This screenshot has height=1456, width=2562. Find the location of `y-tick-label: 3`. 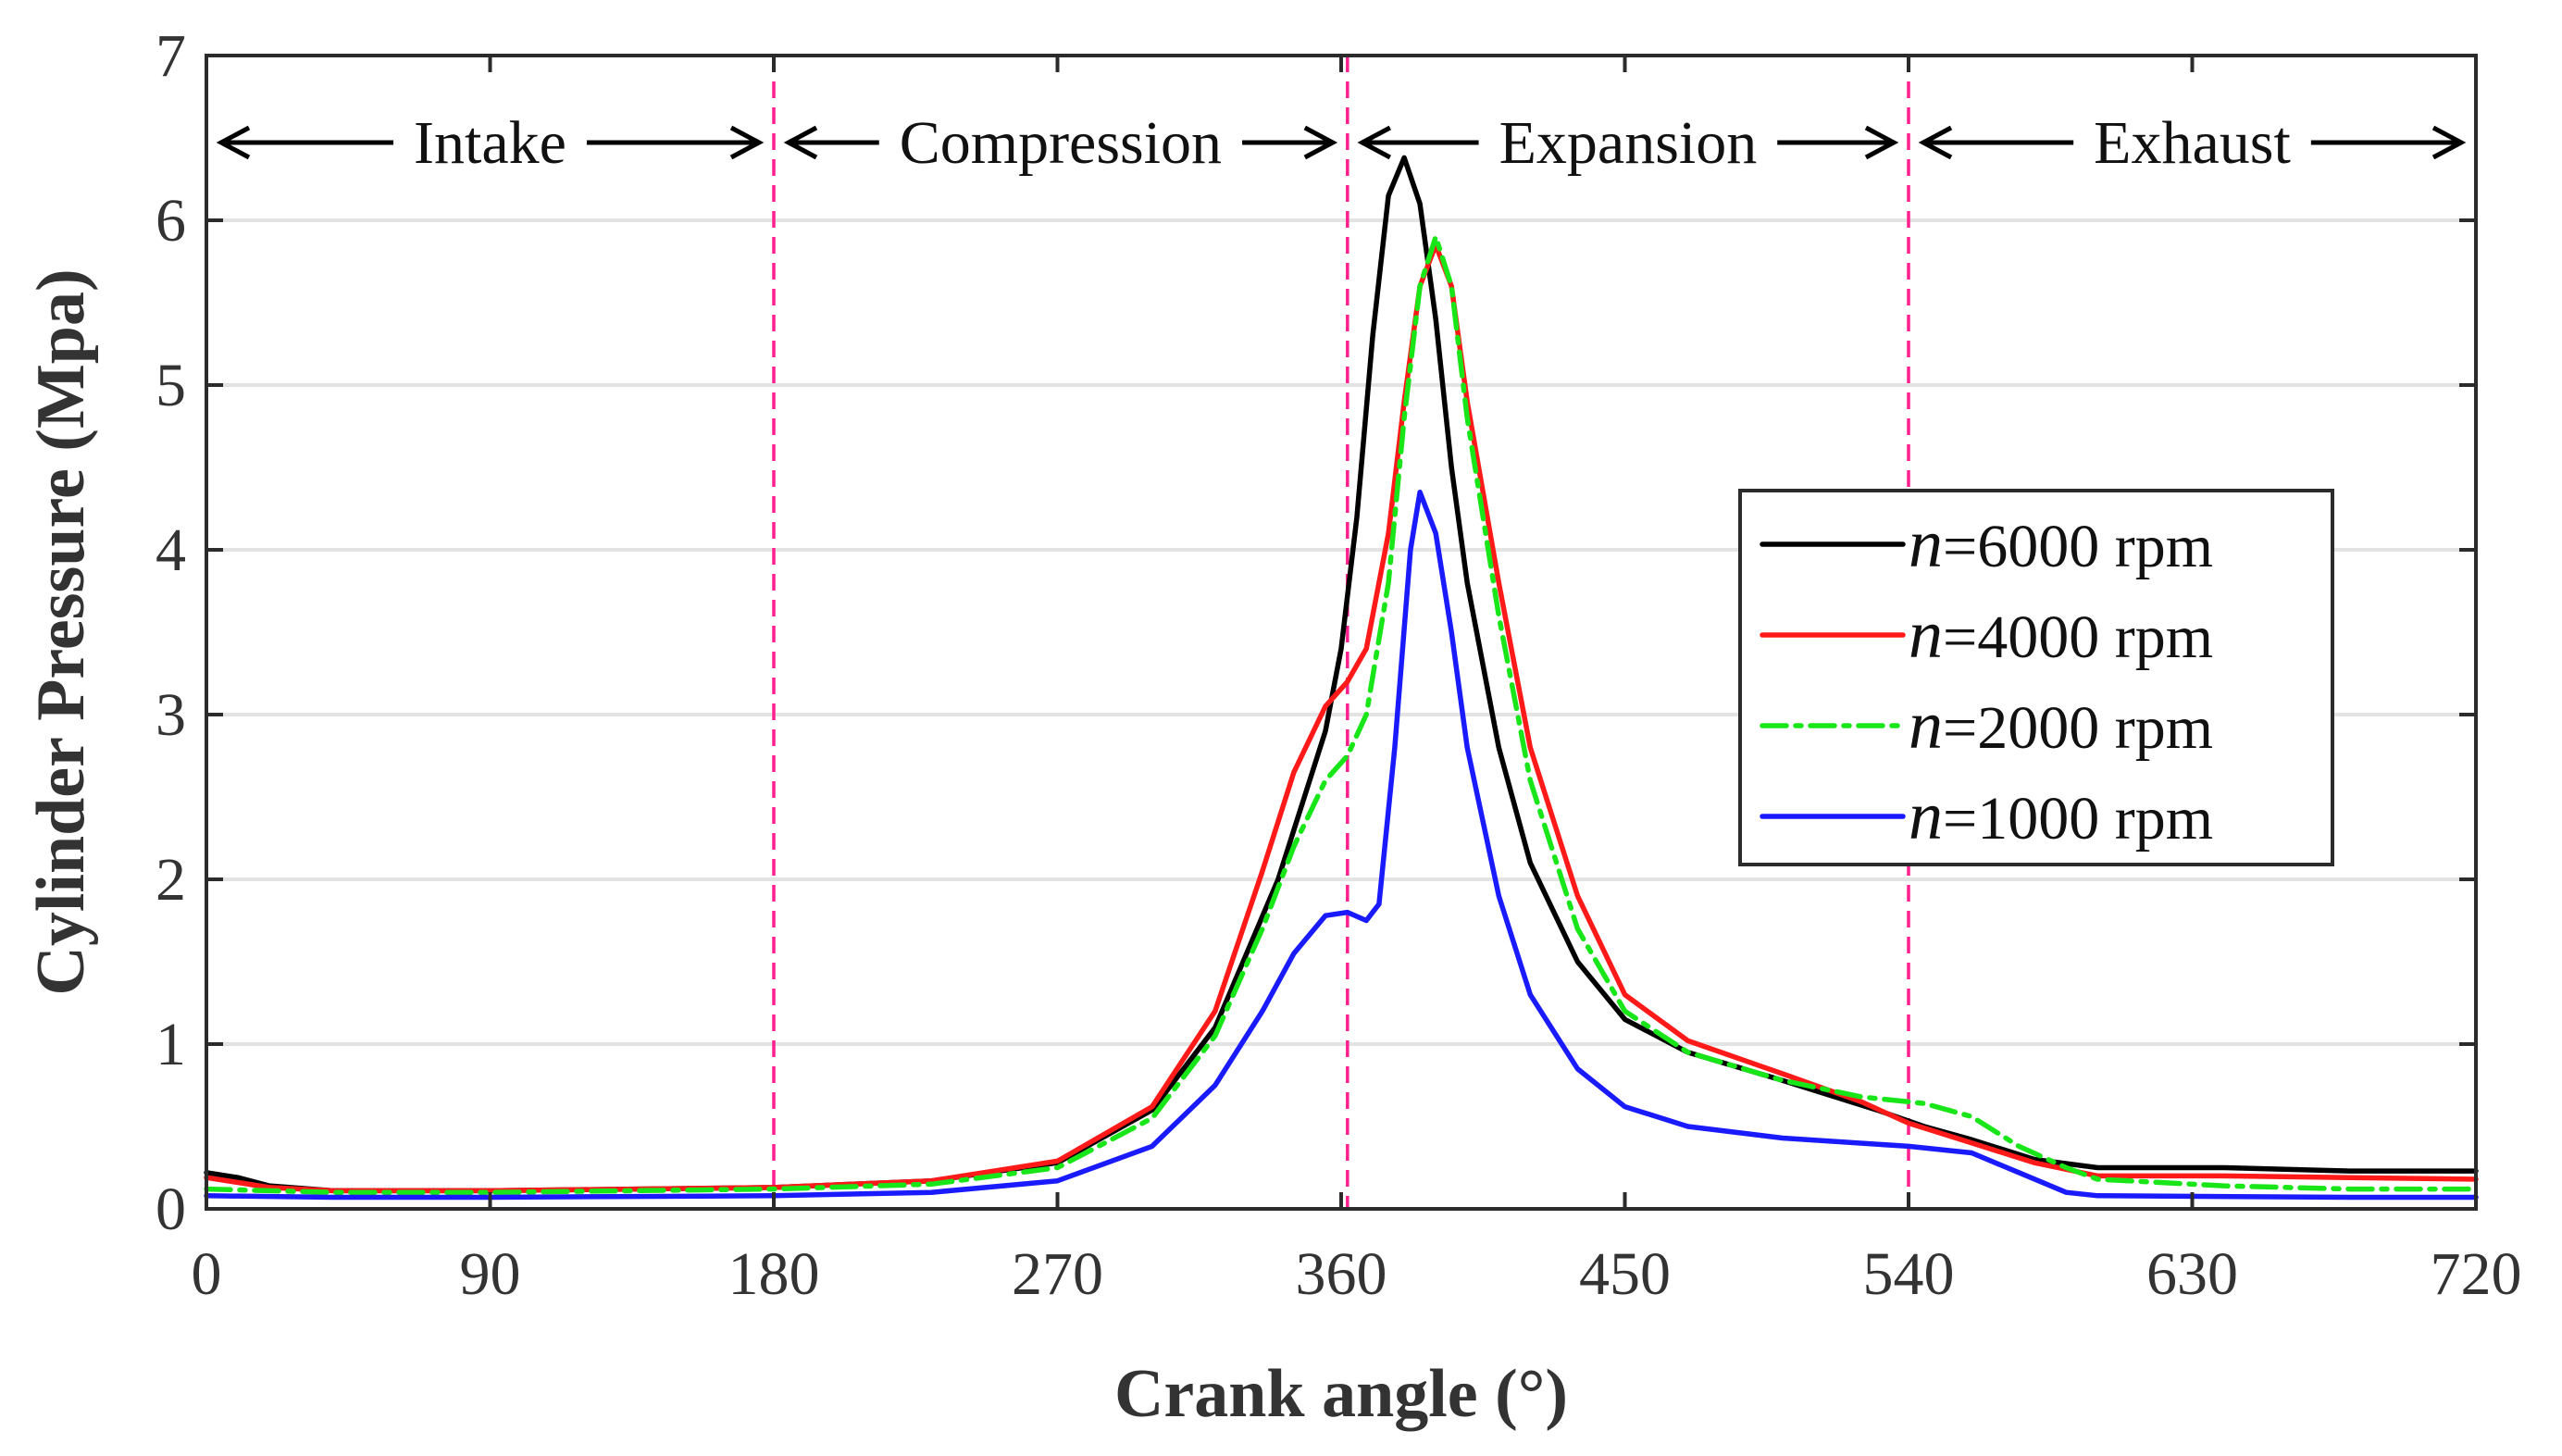

y-tick-label: 3 is located at coordinates (170, 715).